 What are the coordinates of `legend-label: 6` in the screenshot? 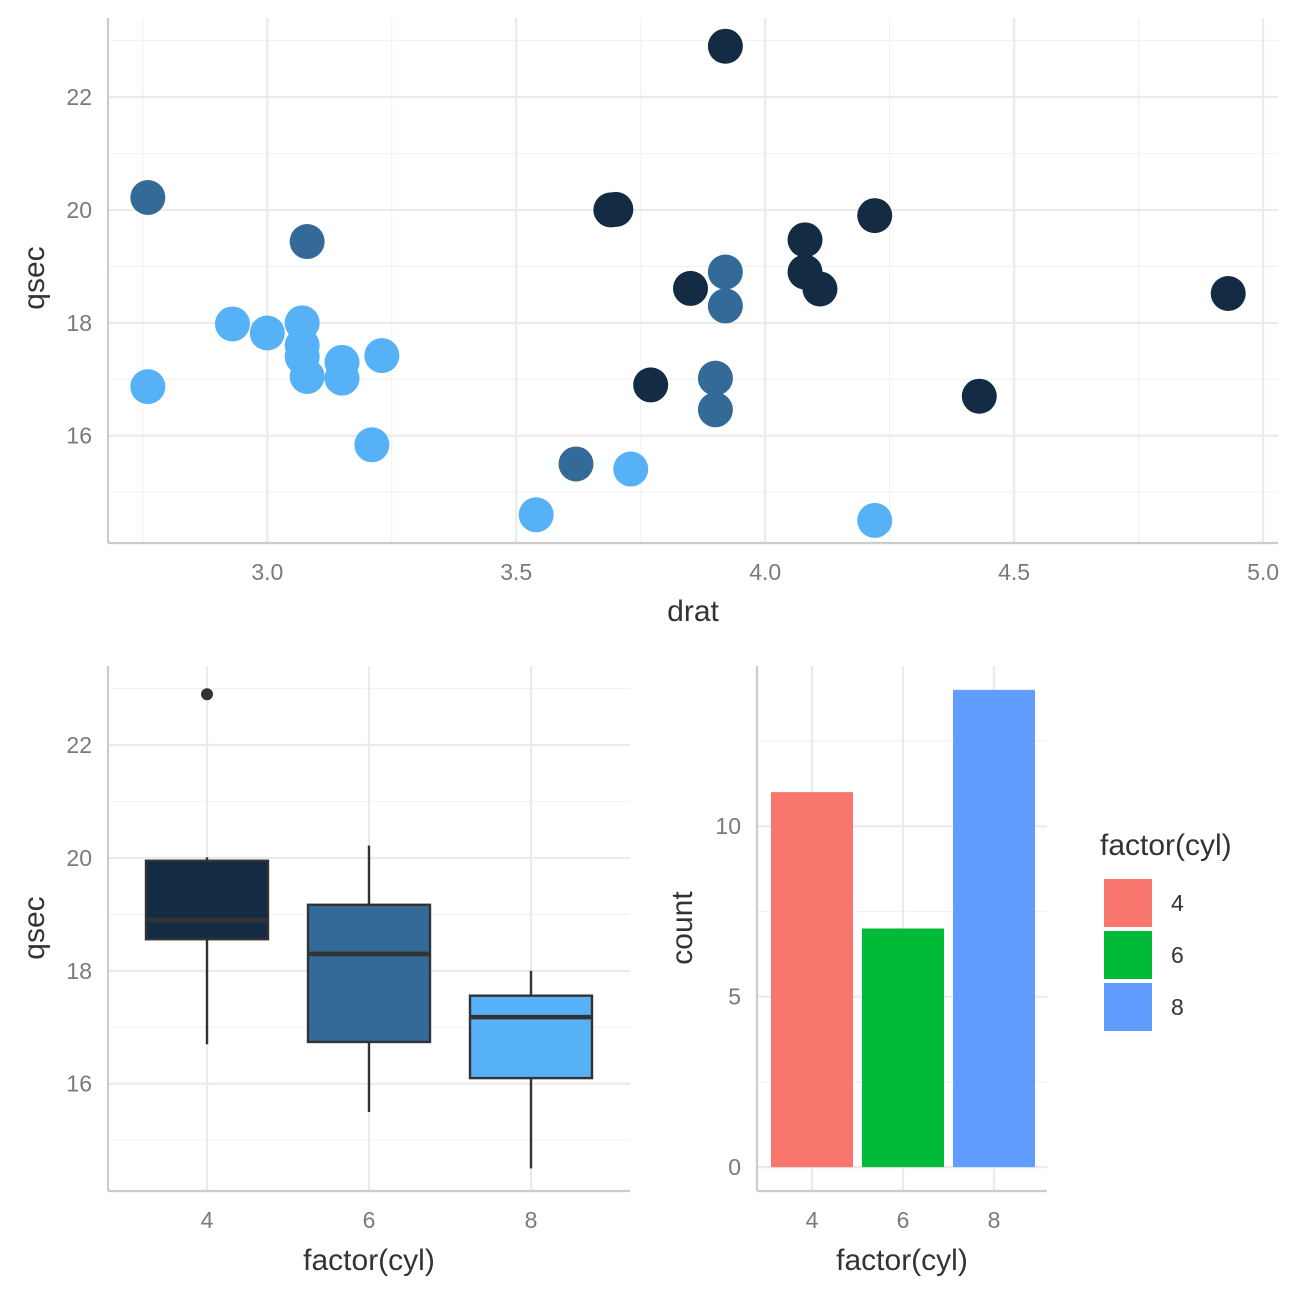 It's located at (1177, 955).